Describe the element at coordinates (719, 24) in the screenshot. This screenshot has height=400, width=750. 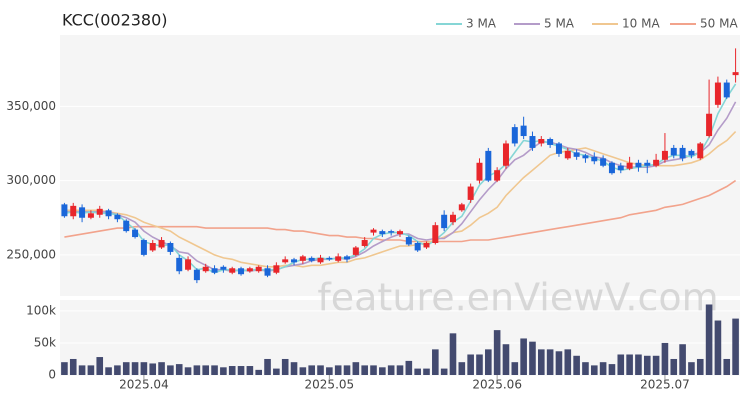
I see `legend-label: 50 MA` at that location.